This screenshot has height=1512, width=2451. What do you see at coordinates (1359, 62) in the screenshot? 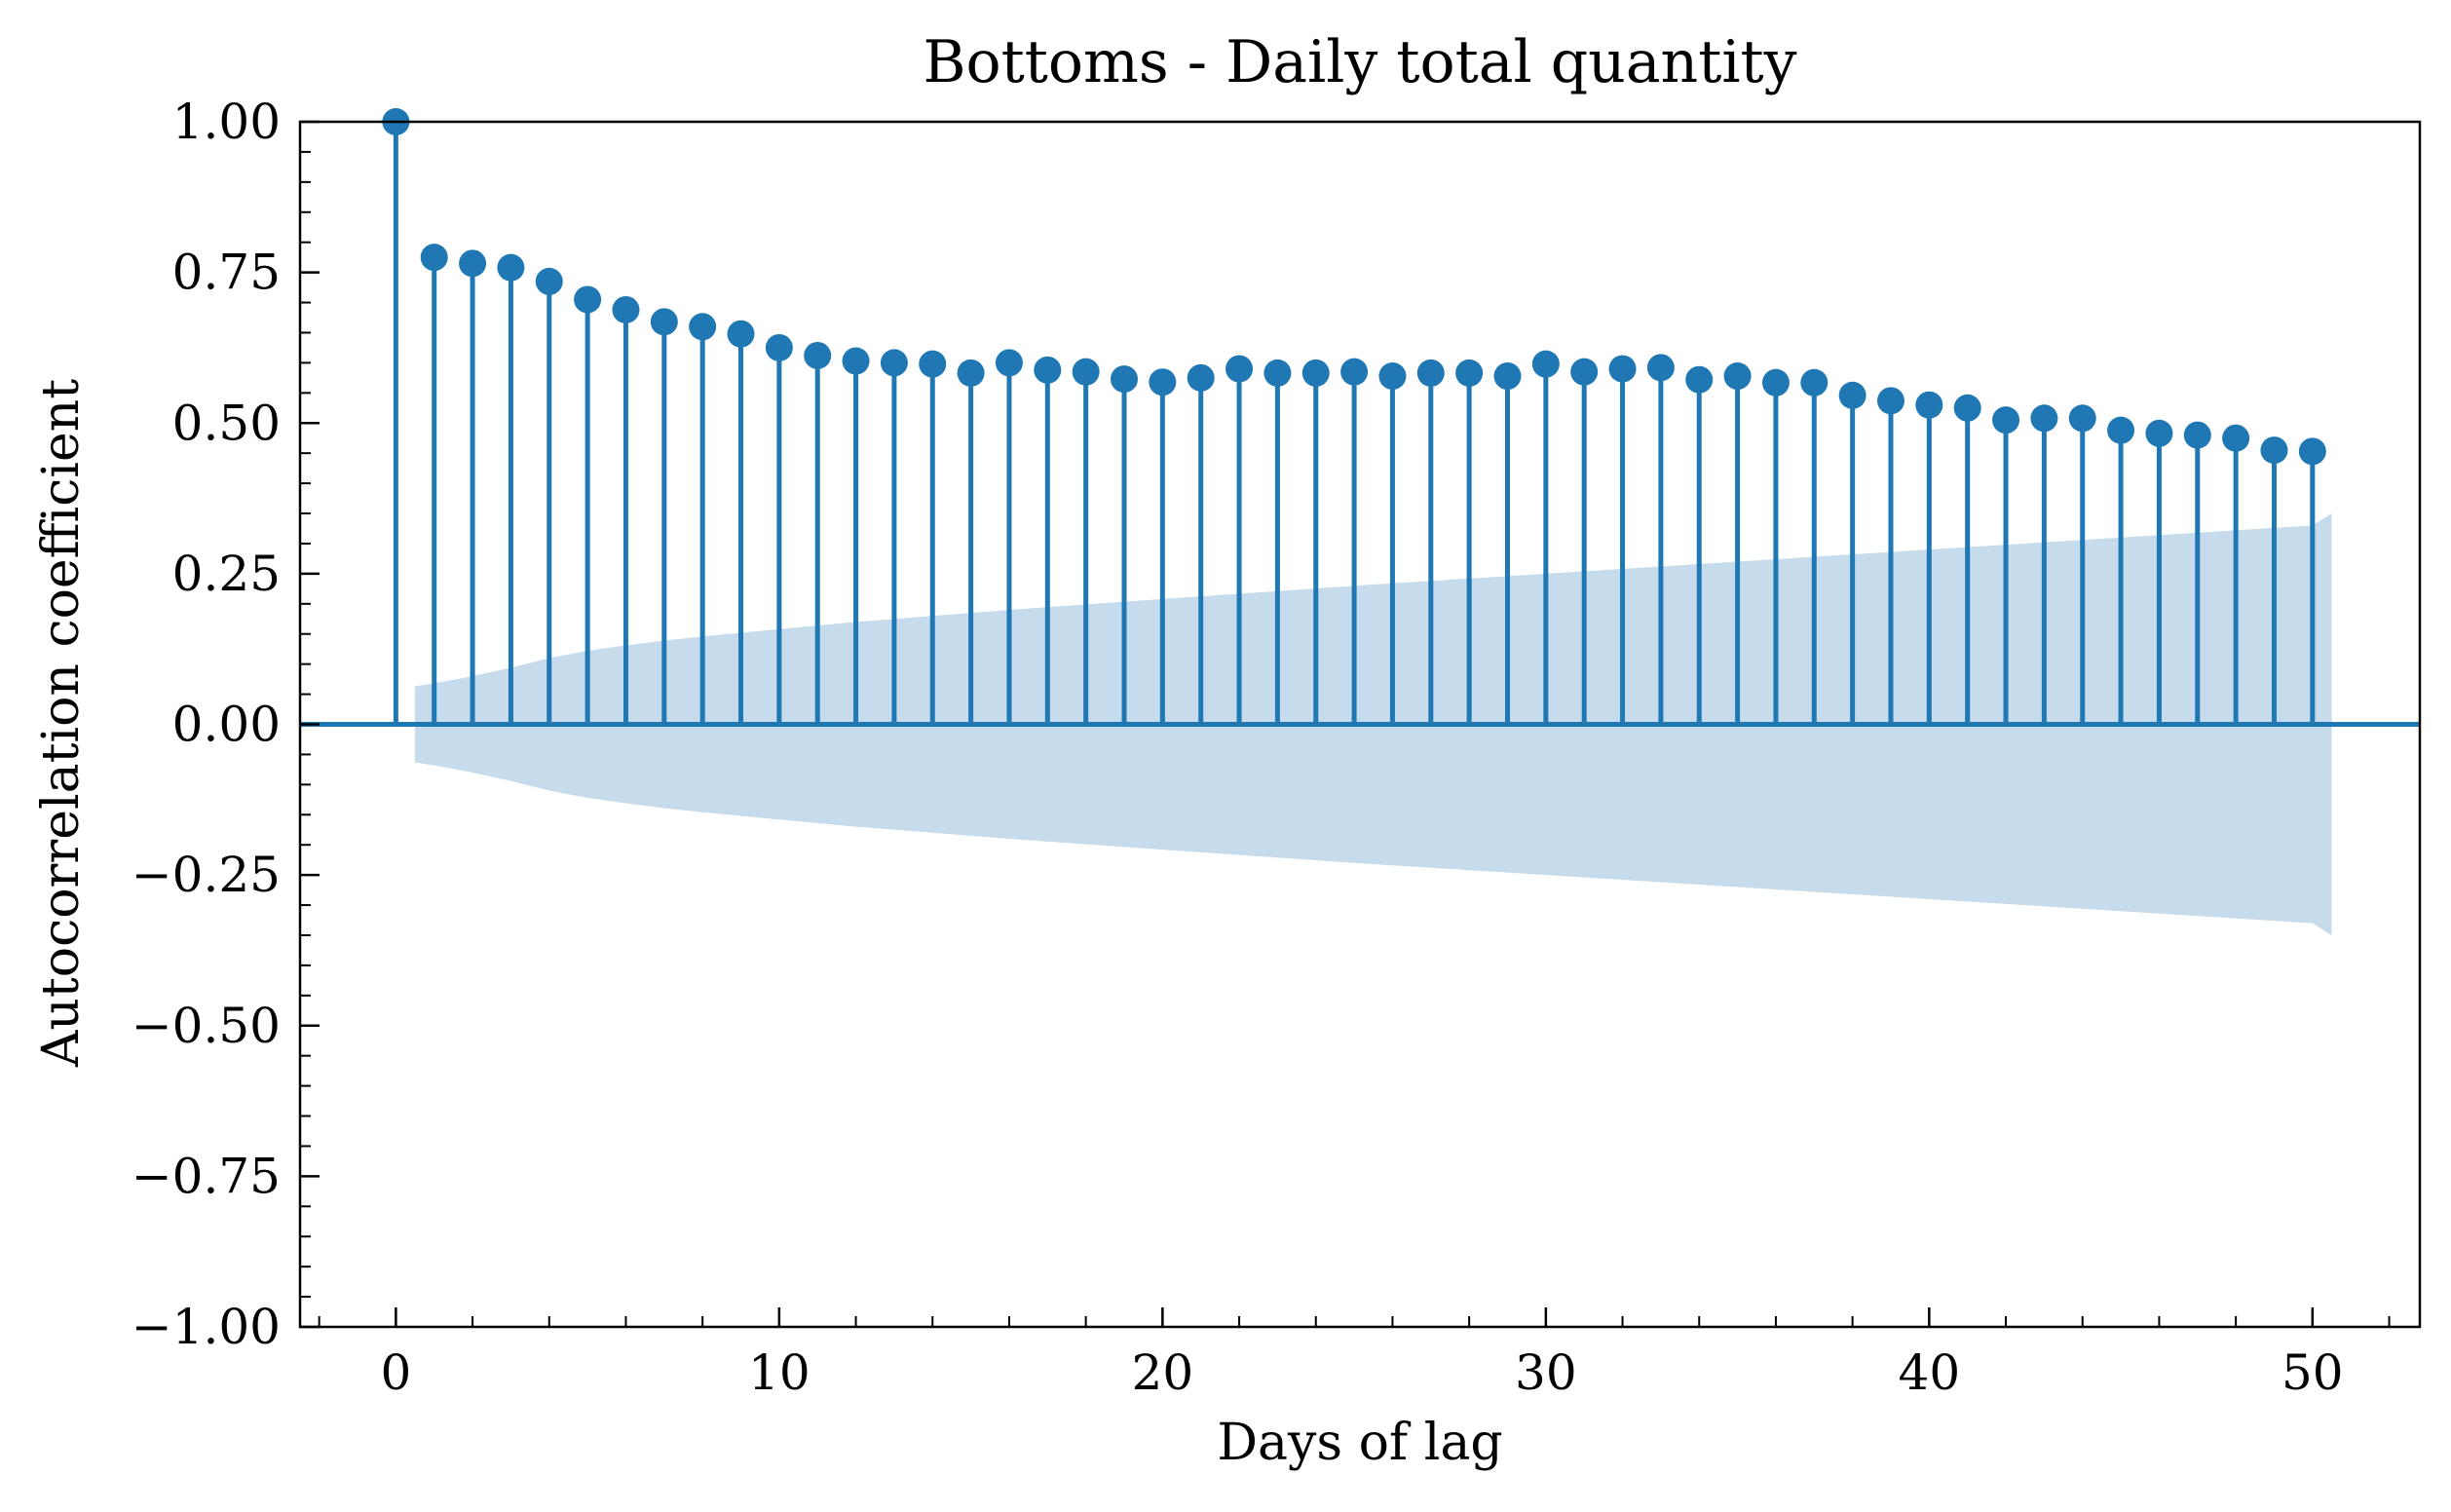
I see `chart-title: Bottoms - Daily total quantity` at bounding box center [1359, 62].